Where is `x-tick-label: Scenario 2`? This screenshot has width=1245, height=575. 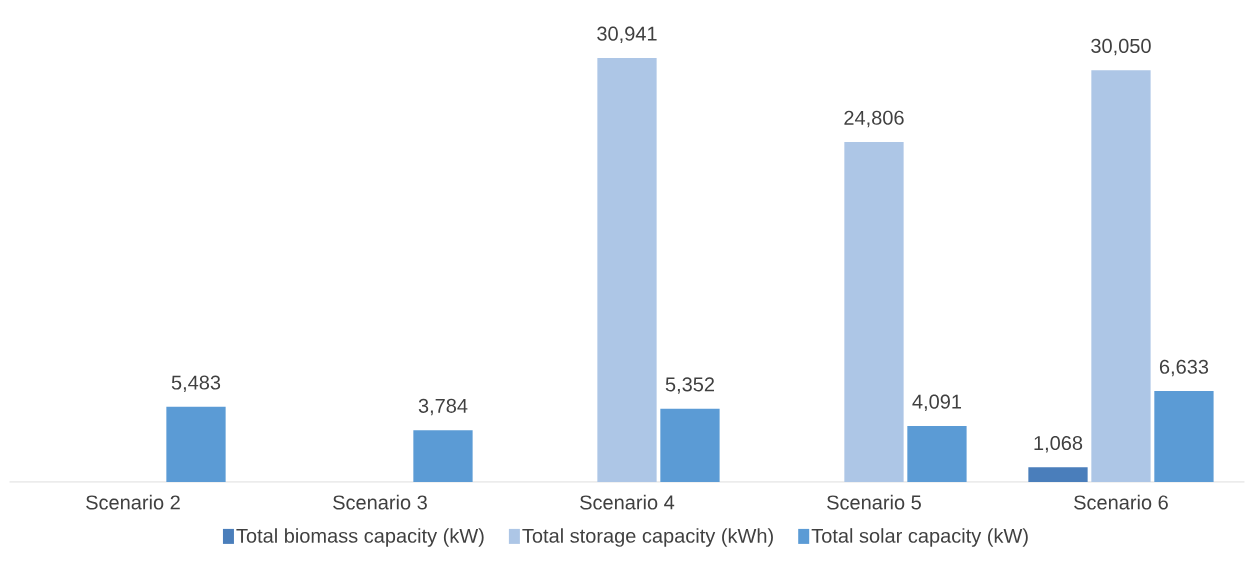 x-tick-label: Scenario 2 is located at coordinates (133, 502).